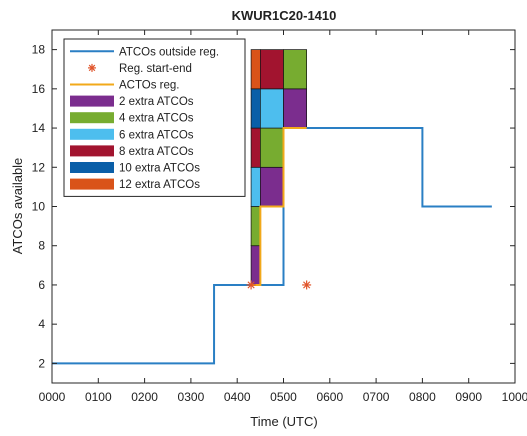 This screenshot has height=436, width=527. I want to click on y-tick-label: 4, so click(41, 324).